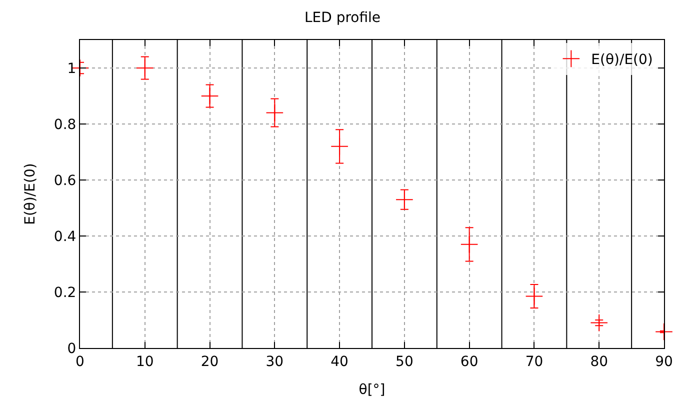  Describe the element at coordinates (372, 390) in the screenshot. I see `x-axis-title: θ[°]` at that location.